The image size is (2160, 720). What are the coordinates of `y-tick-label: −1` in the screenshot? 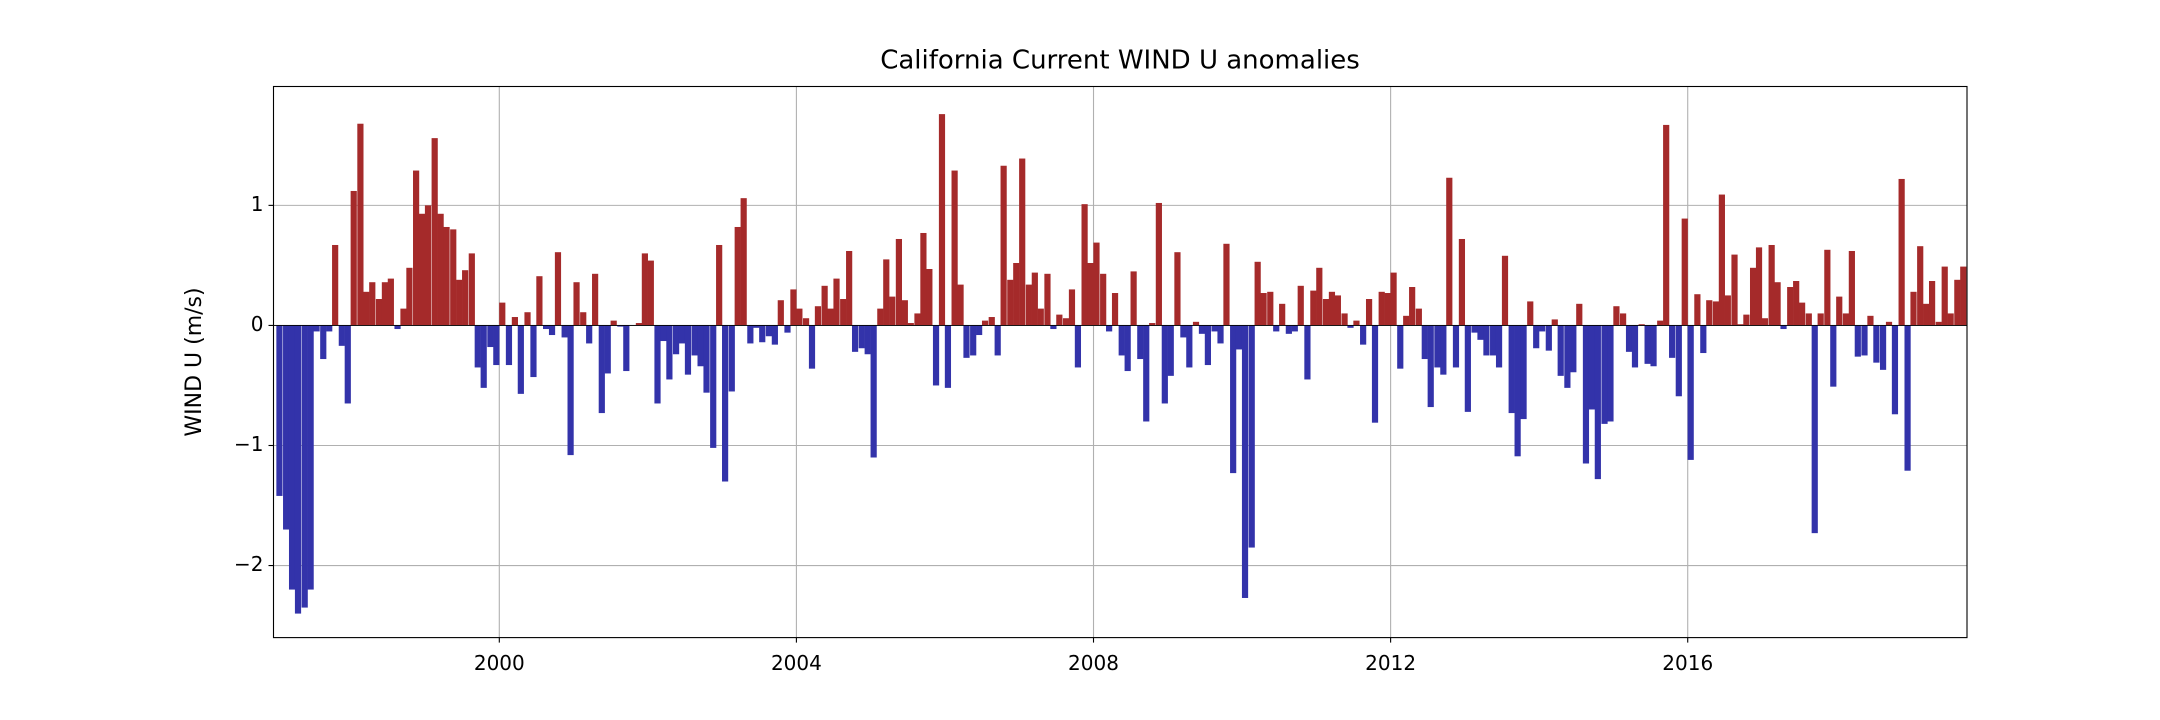 It's located at (248, 444).